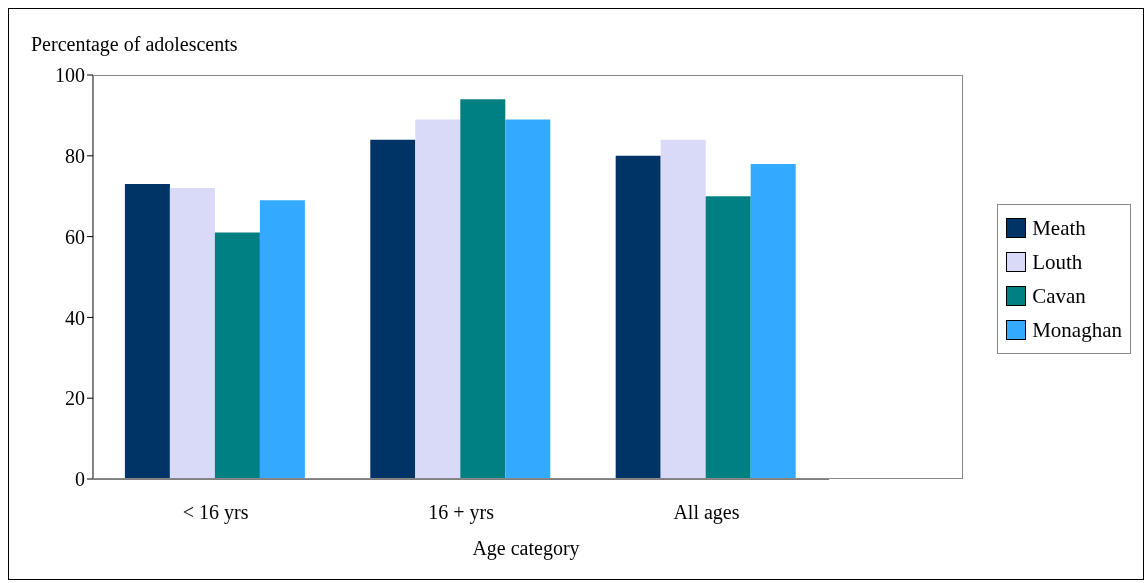 The width and height of the screenshot is (1146, 583). Describe the element at coordinates (1077, 330) in the screenshot. I see `legend-label: Monaghan` at that location.